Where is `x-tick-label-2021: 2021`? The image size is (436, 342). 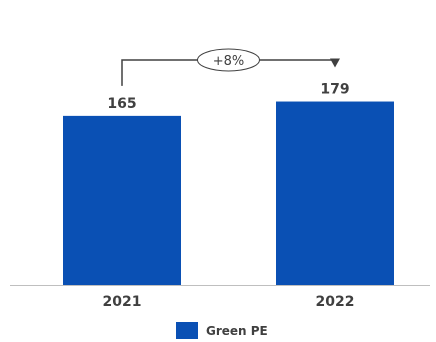
x-tick-label-2021: 2021 is located at coordinates (122, 302).